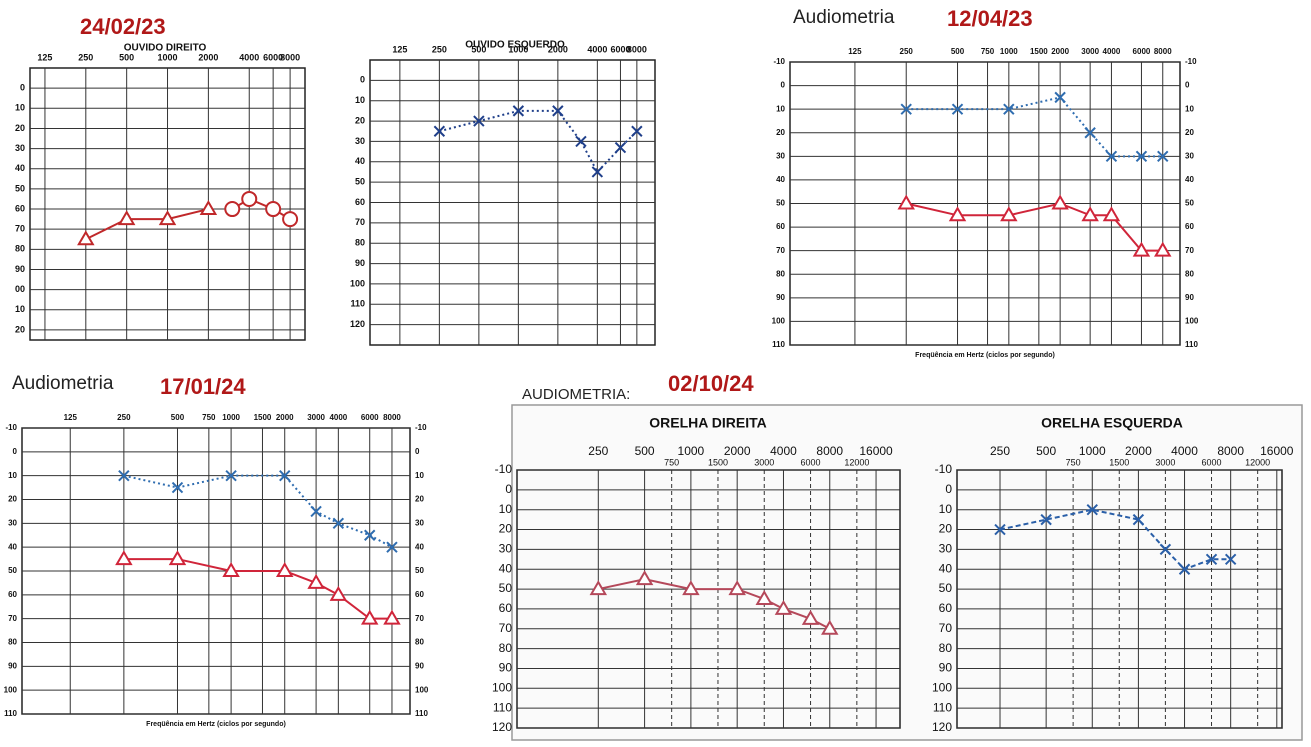  What do you see at coordinates (942, 707) in the screenshot?
I see `y-tick-label: 110` at bounding box center [942, 707].